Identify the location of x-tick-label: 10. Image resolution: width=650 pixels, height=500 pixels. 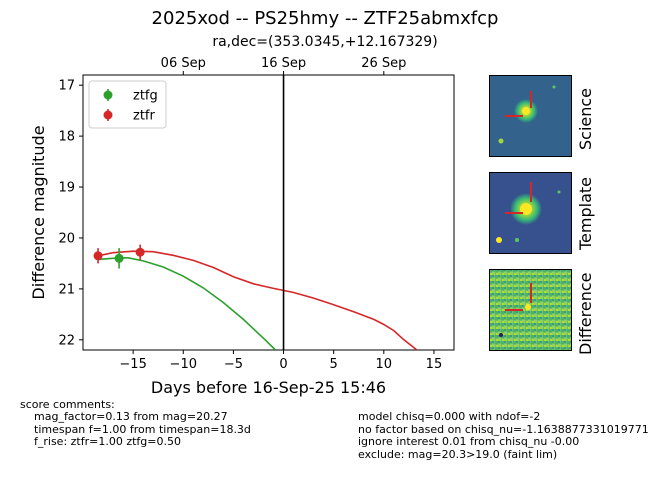
(384, 364).